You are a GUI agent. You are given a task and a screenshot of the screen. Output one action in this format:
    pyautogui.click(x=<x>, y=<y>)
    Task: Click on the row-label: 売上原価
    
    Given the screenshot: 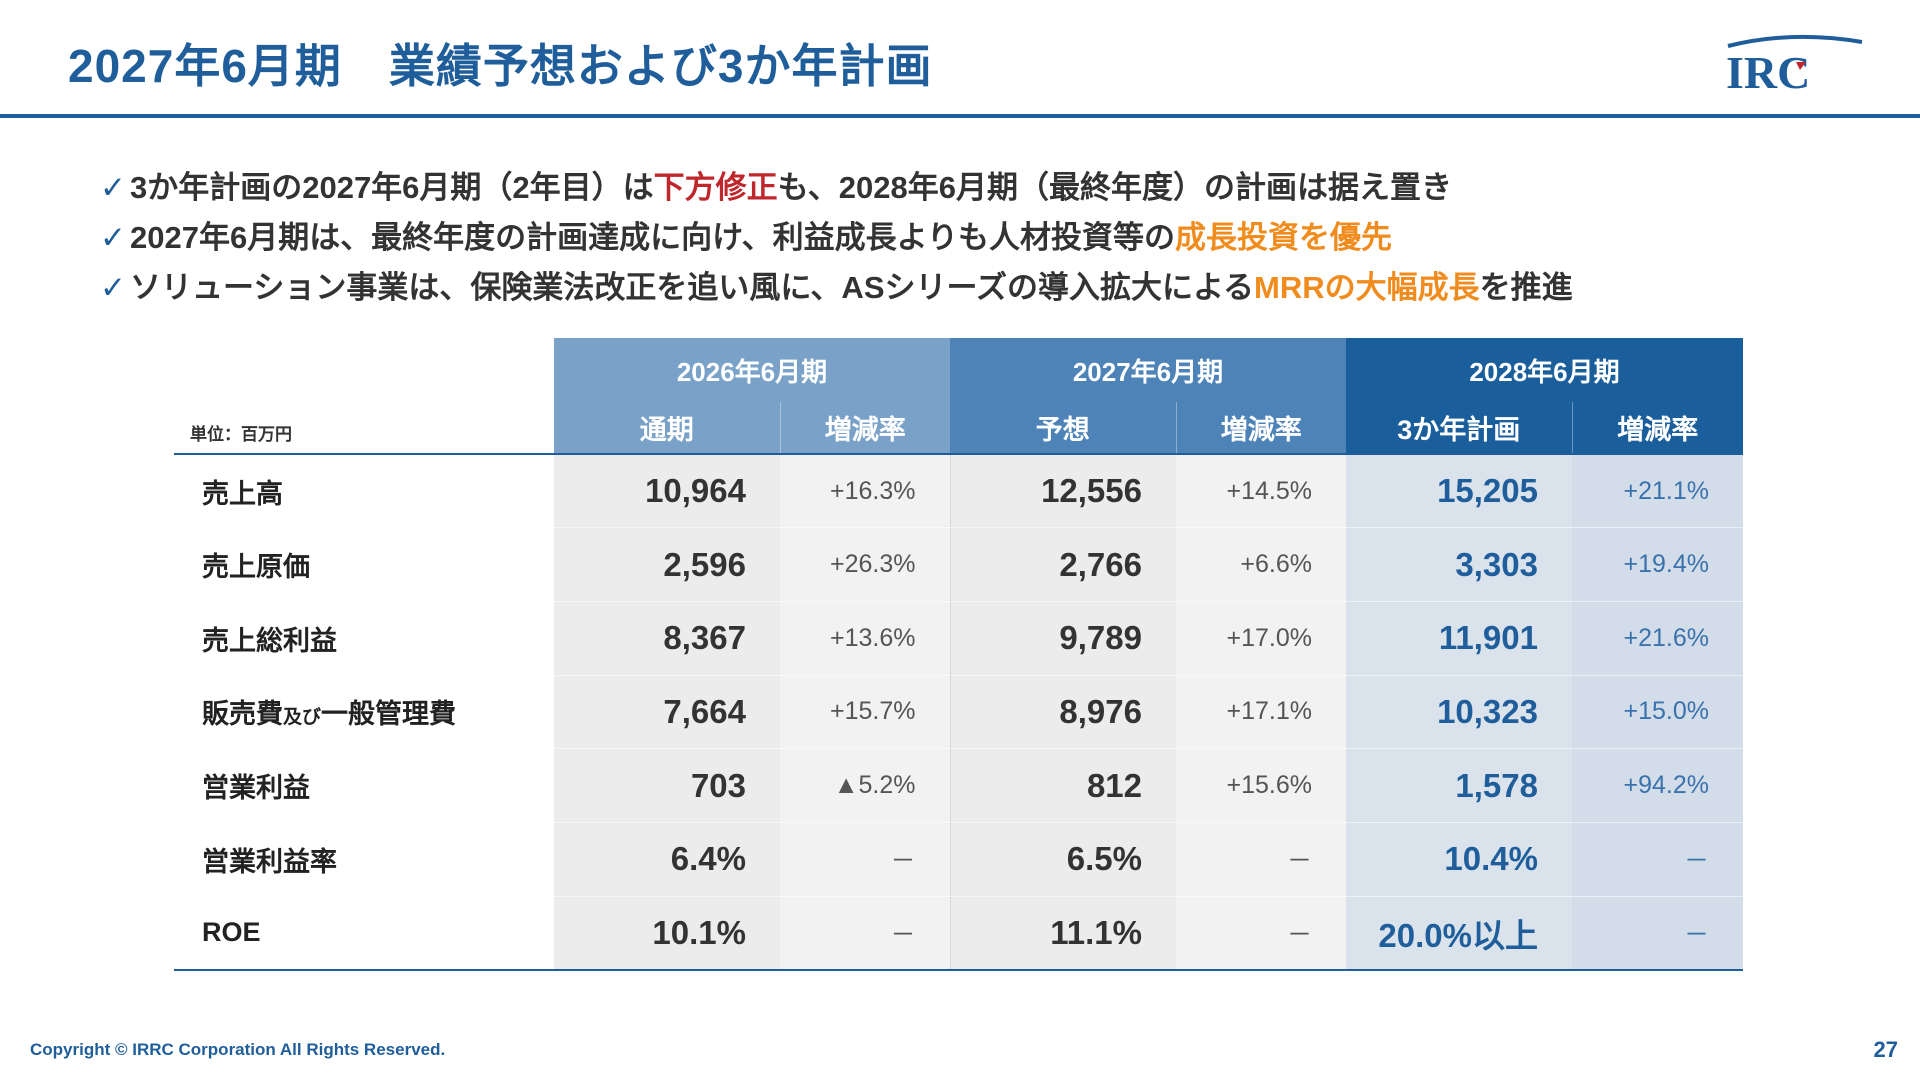 What is the action you would take?
    pyautogui.click(x=364, y=564)
    